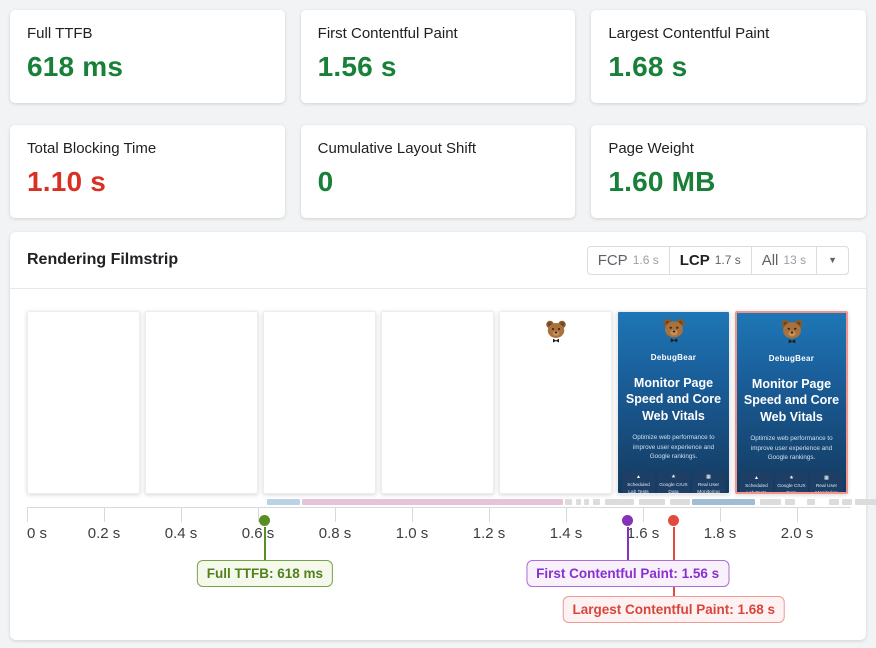  I want to click on metric-label: Total Blocking Time, so click(92, 148).